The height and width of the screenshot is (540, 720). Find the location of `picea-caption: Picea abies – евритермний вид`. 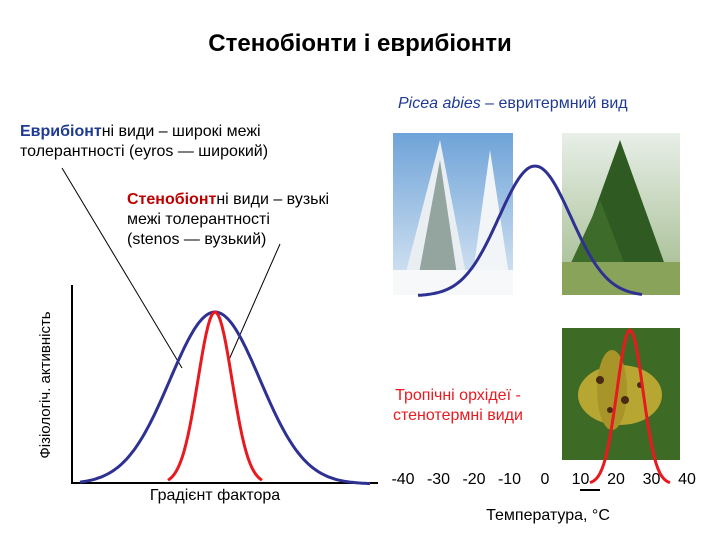

picea-caption: Picea abies – евритермний вид is located at coordinates (513, 104).